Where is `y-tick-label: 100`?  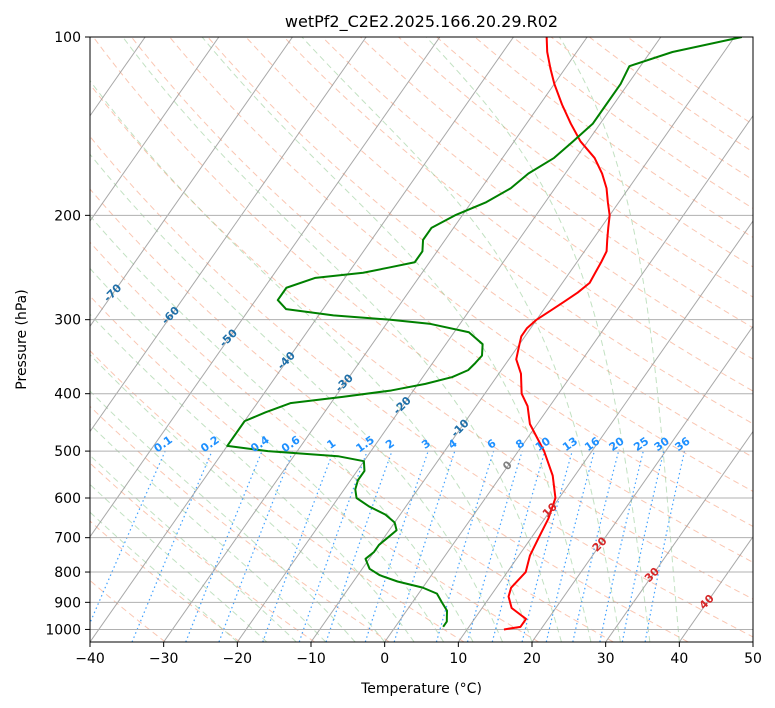
y-tick-label: 100 is located at coordinates (67, 38).